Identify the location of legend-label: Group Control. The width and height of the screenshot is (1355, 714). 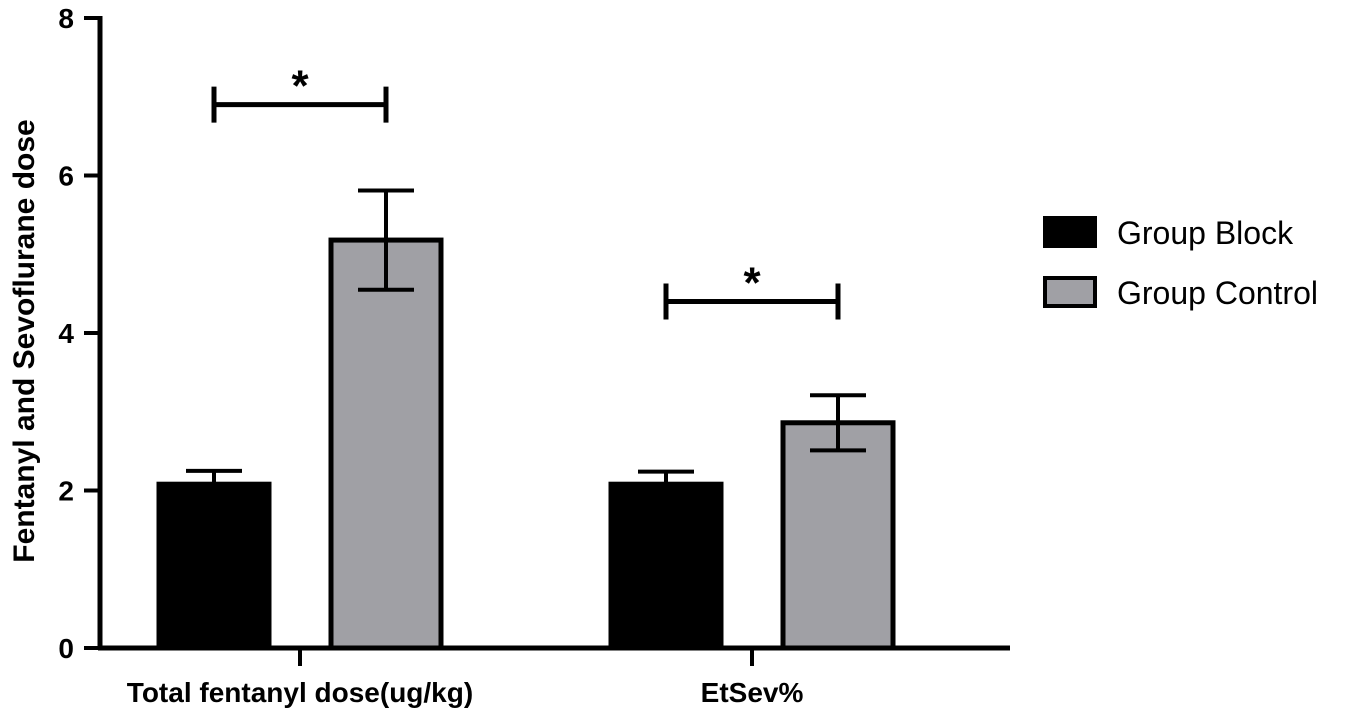
(1217, 293).